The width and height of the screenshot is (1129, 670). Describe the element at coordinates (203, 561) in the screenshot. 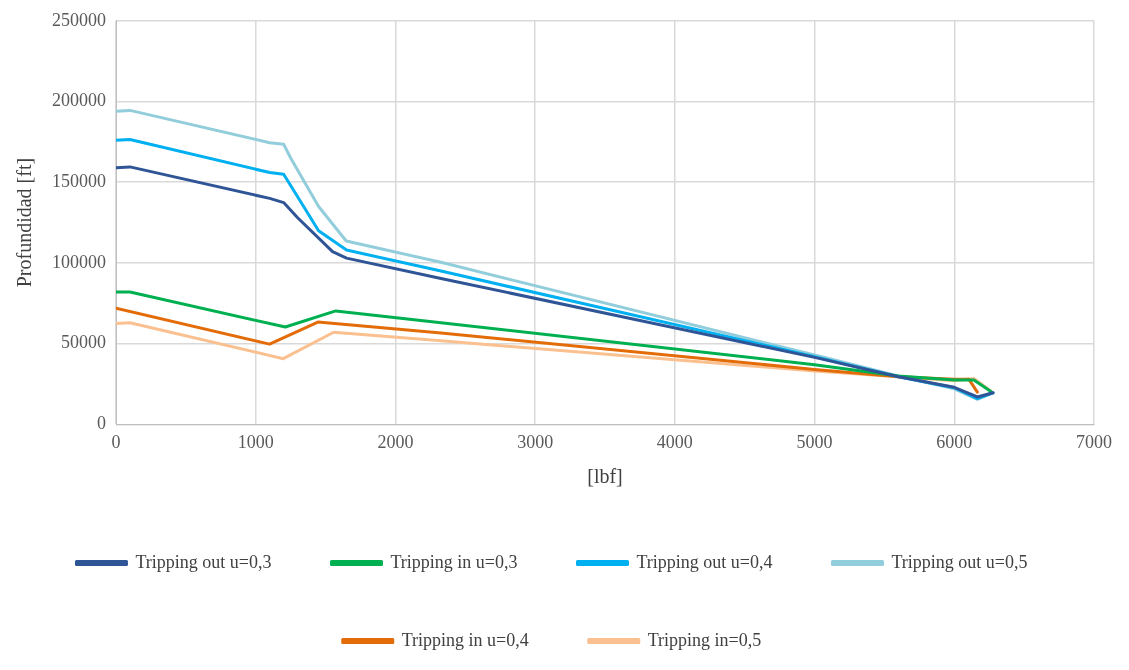

I see `legend-label: Tripping out u=0,3` at that location.